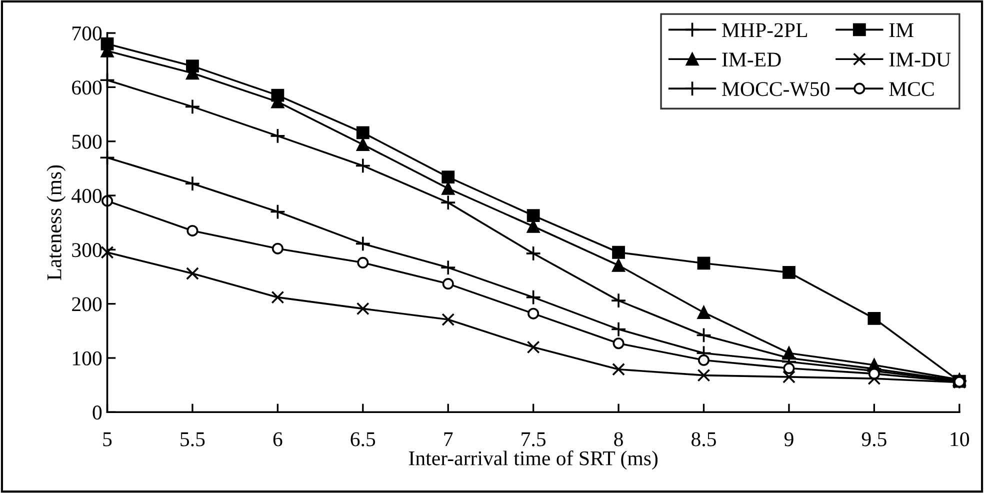 The image size is (984, 493). I want to click on x-tick-label: 10, so click(960, 439).